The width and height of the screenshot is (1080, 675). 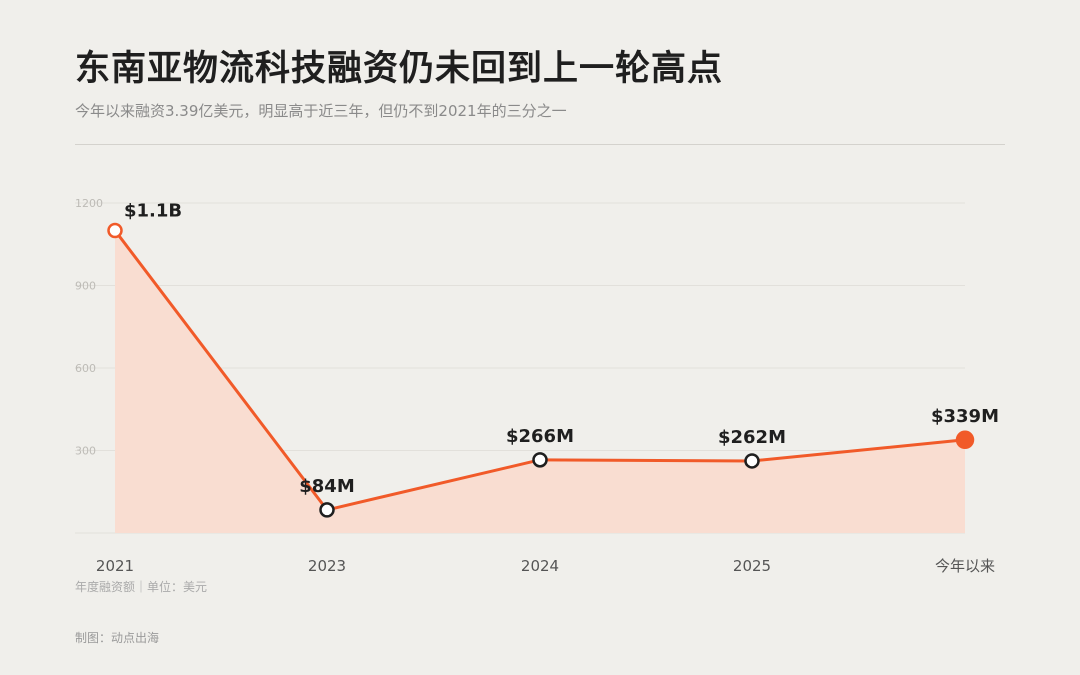 I want to click on x-tick-label-2: 2024, so click(x=540, y=566).